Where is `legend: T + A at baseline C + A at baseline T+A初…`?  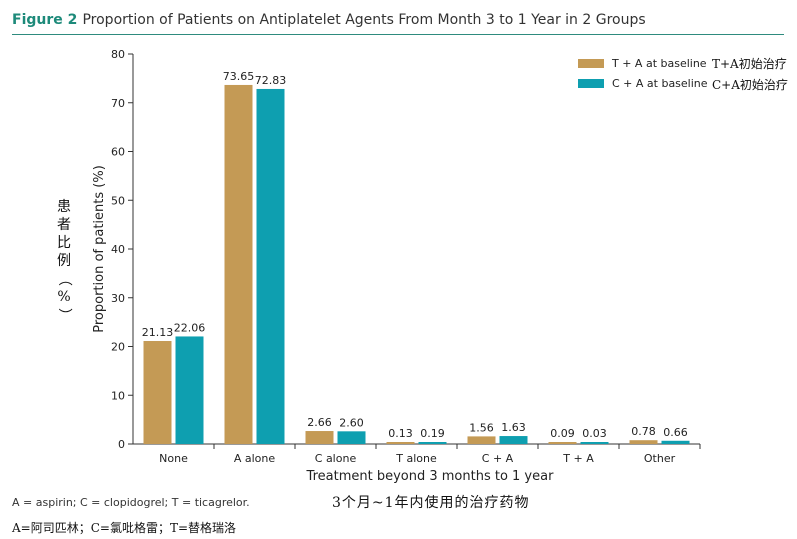 legend: T + A at baseline C + A at baseline T+A初… is located at coordinates (683, 74).